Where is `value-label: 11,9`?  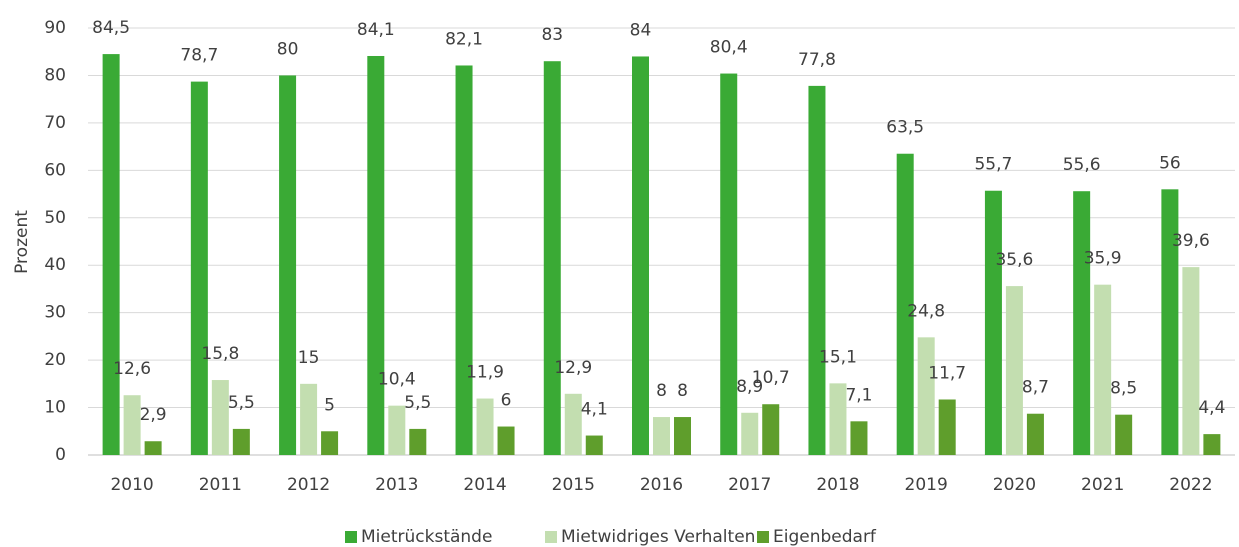
value-label: 11,9 is located at coordinates (485, 373).